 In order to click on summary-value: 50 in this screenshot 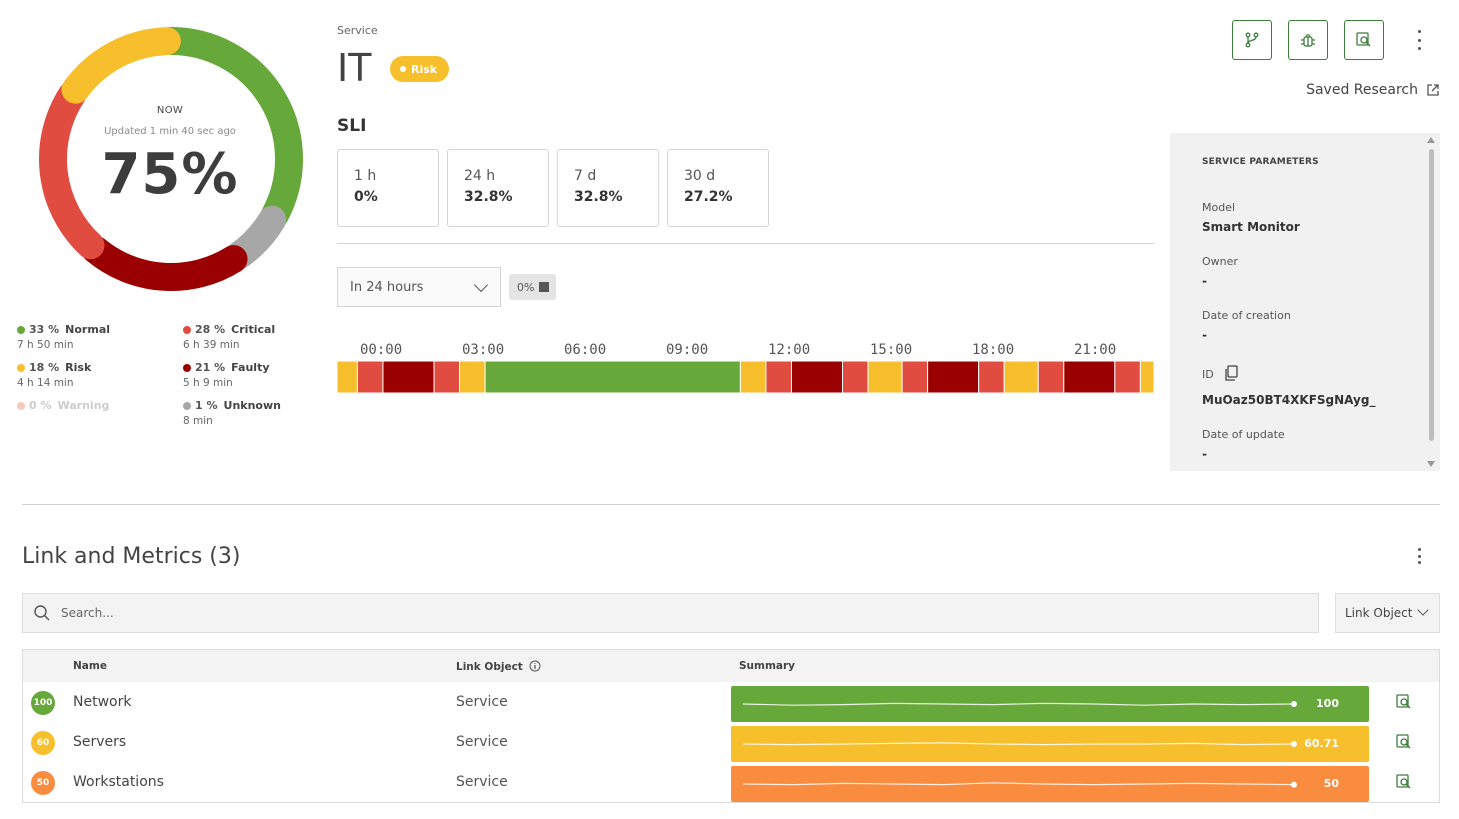, I will do `click(1331, 783)`.